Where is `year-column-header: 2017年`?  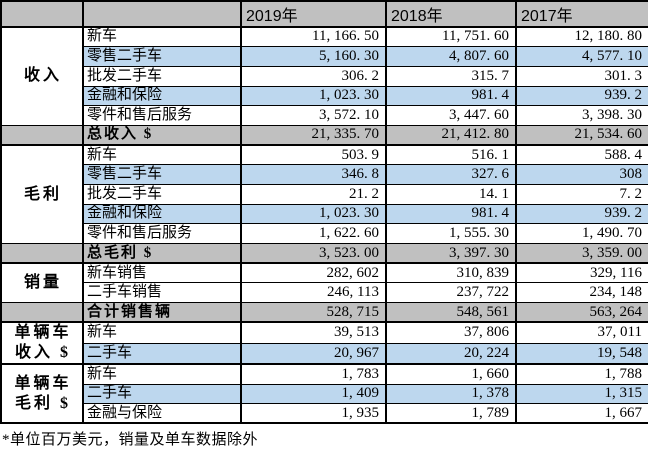 year-column-header: 2017年 is located at coordinates (581, 14).